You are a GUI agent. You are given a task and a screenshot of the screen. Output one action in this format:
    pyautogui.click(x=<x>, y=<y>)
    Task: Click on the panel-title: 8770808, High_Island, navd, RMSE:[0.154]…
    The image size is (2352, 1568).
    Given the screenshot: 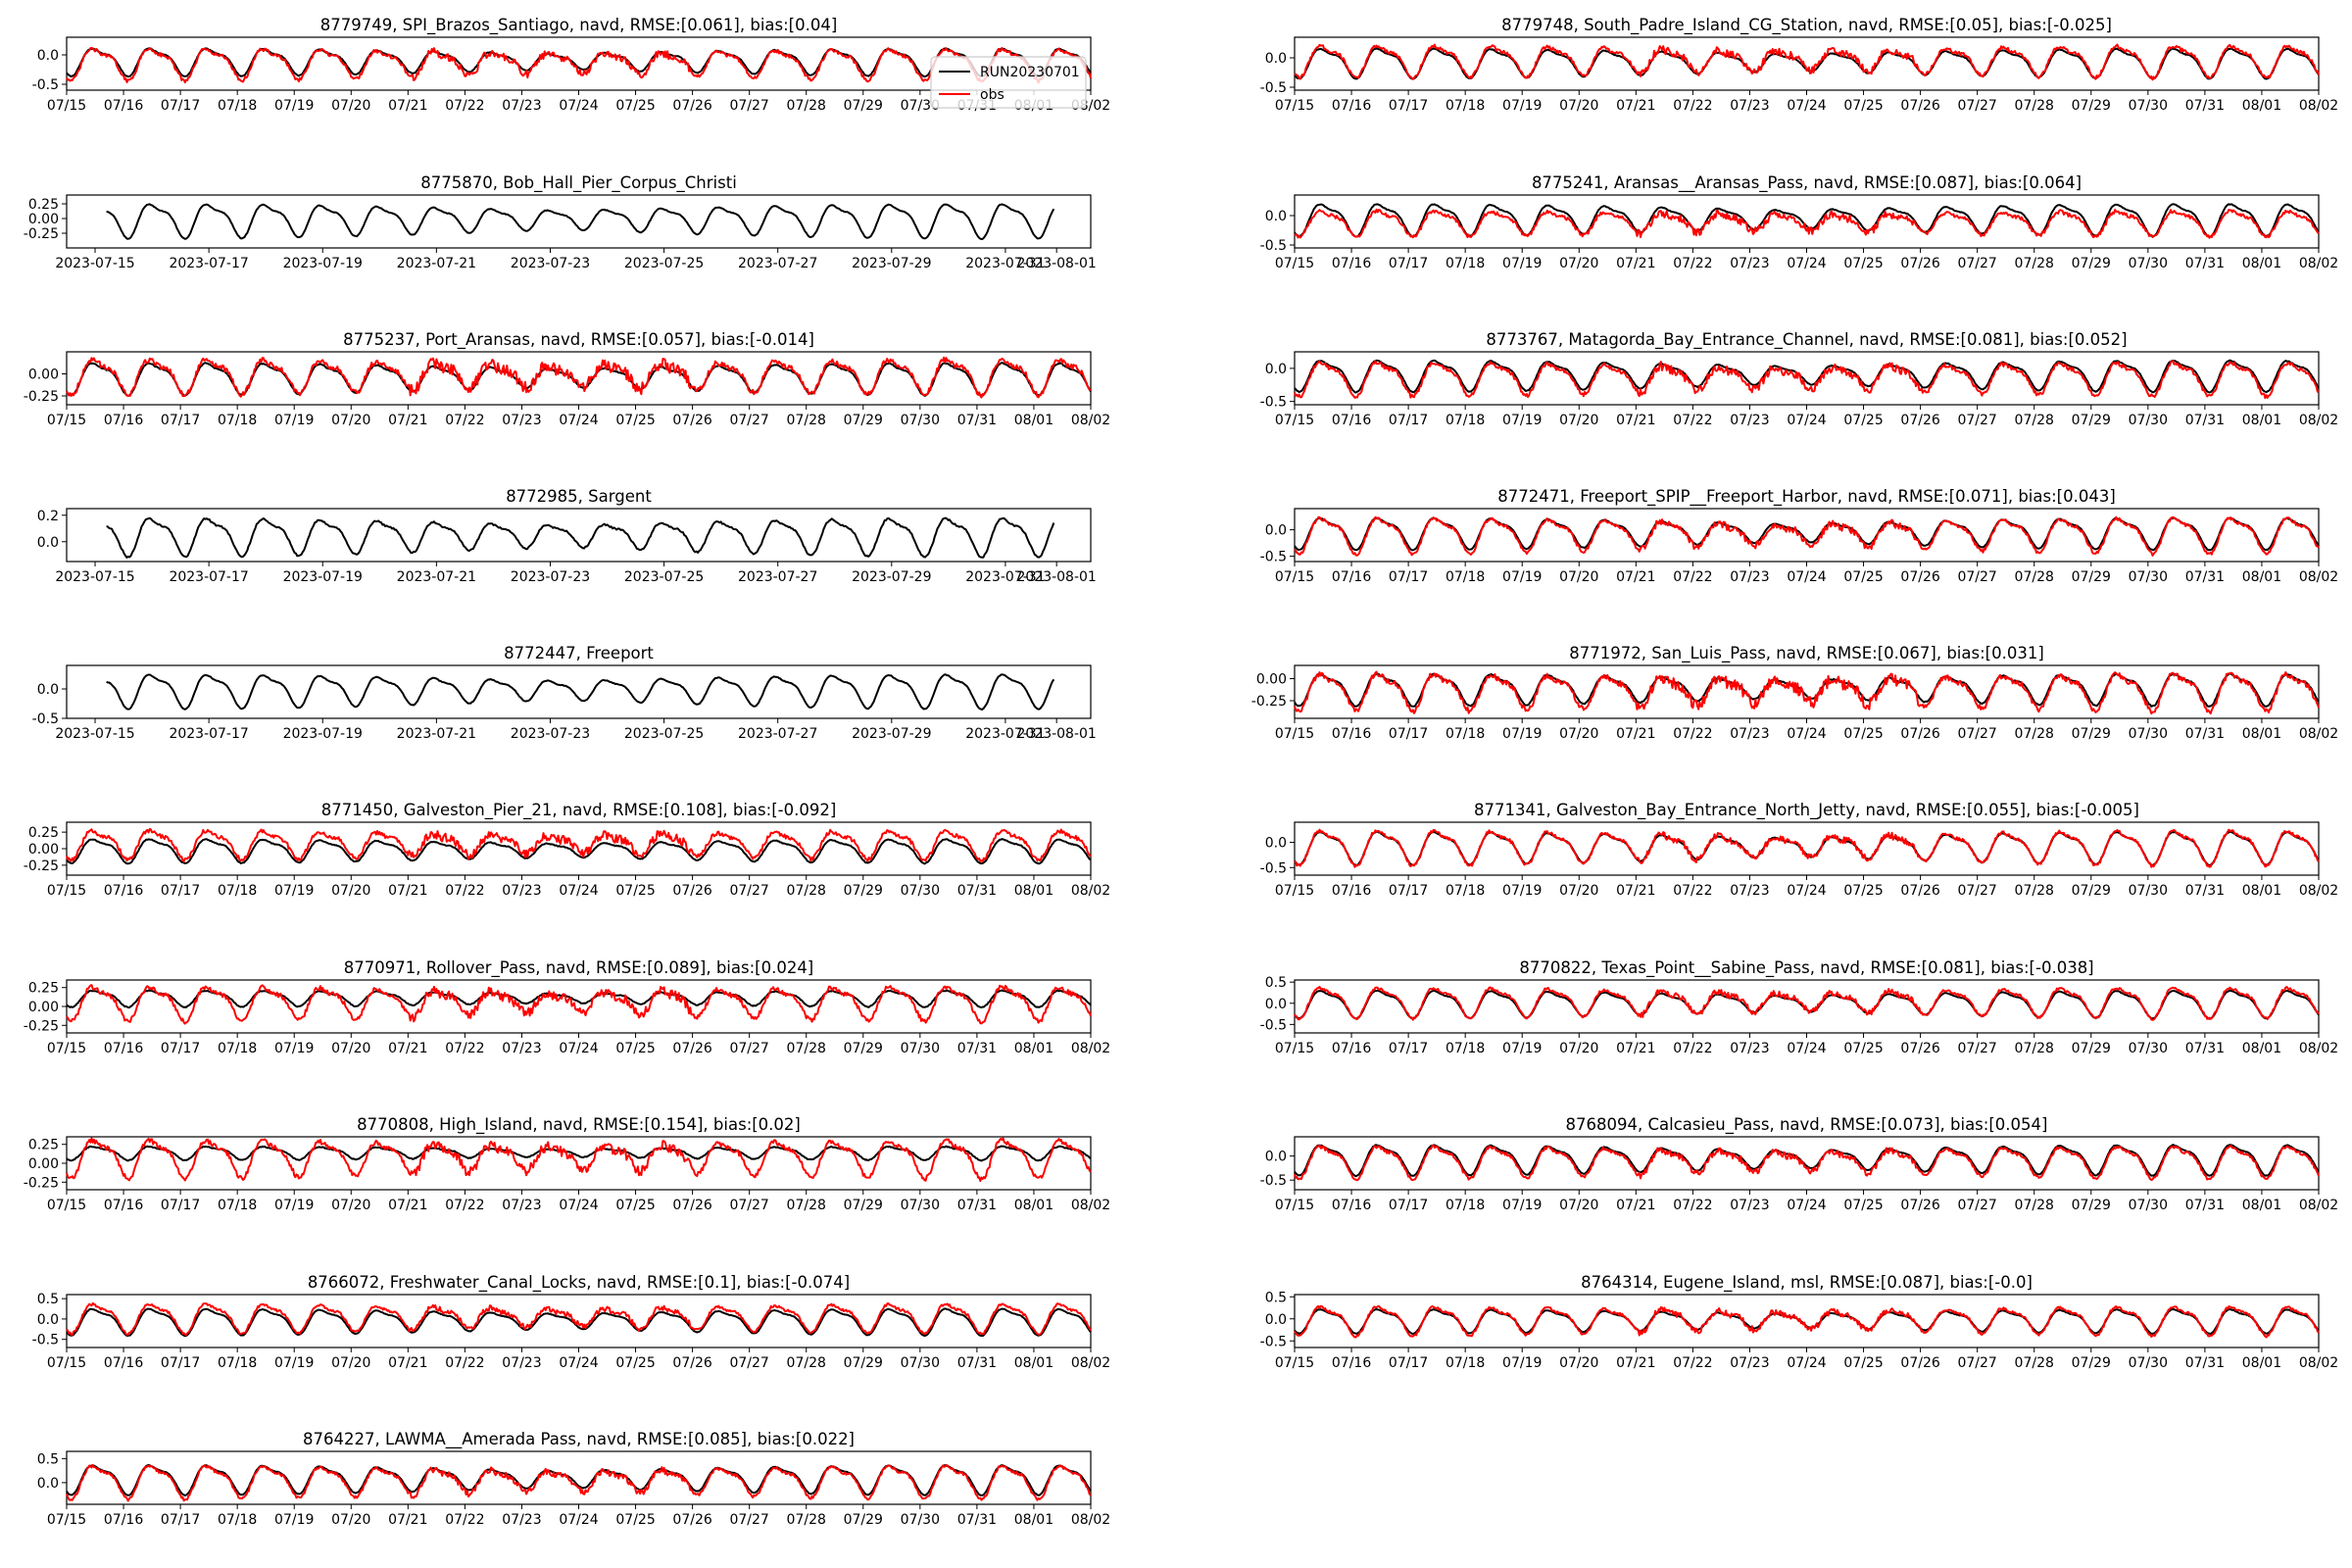 What is the action you would take?
    pyautogui.click(x=579, y=1125)
    